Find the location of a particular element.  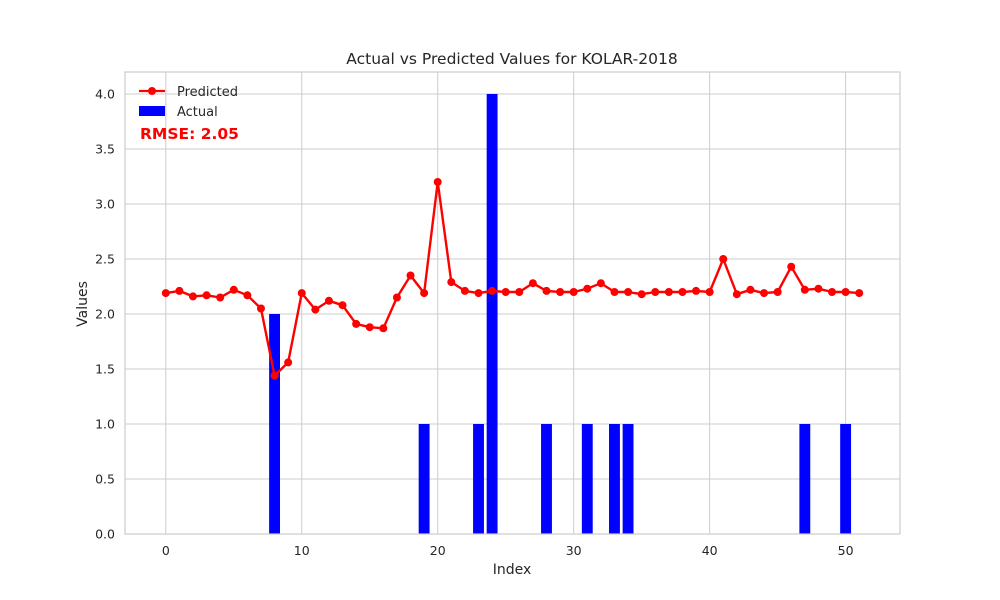

x-tick-label: 10 is located at coordinates (302, 550).